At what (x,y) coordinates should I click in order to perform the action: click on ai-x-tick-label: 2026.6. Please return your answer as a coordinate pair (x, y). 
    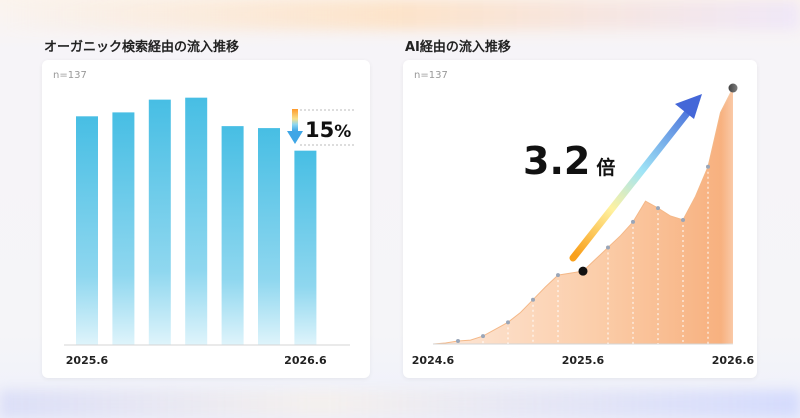
    Looking at the image, I should click on (733, 360).